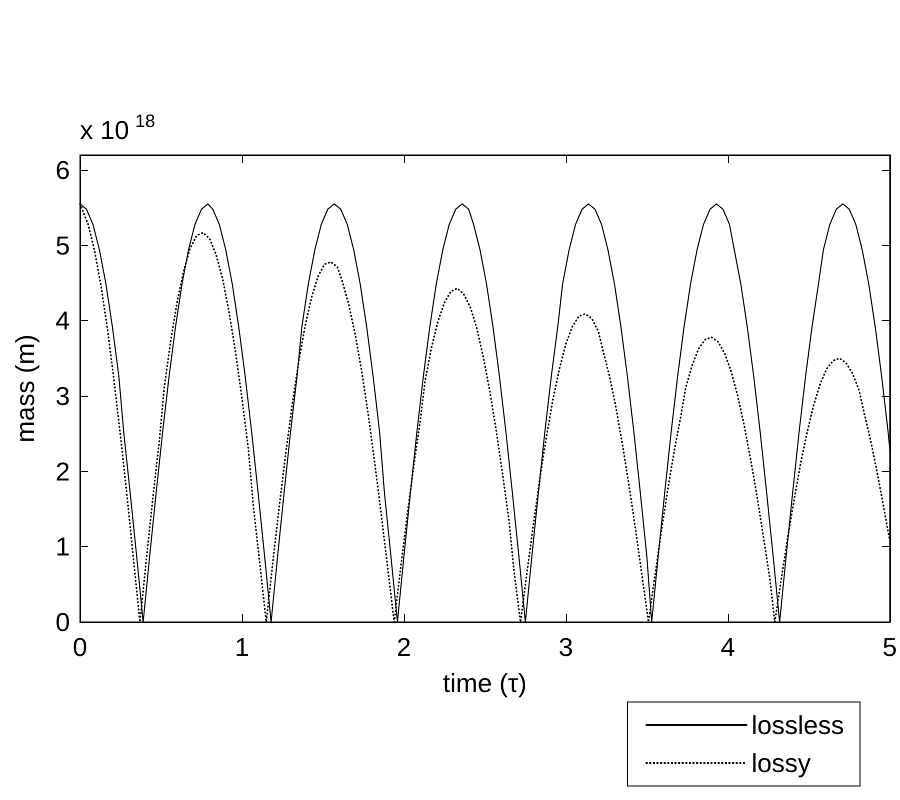  Describe the element at coordinates (63, 622) in the screenshot. I see `y-tick-label: 0` at that location.